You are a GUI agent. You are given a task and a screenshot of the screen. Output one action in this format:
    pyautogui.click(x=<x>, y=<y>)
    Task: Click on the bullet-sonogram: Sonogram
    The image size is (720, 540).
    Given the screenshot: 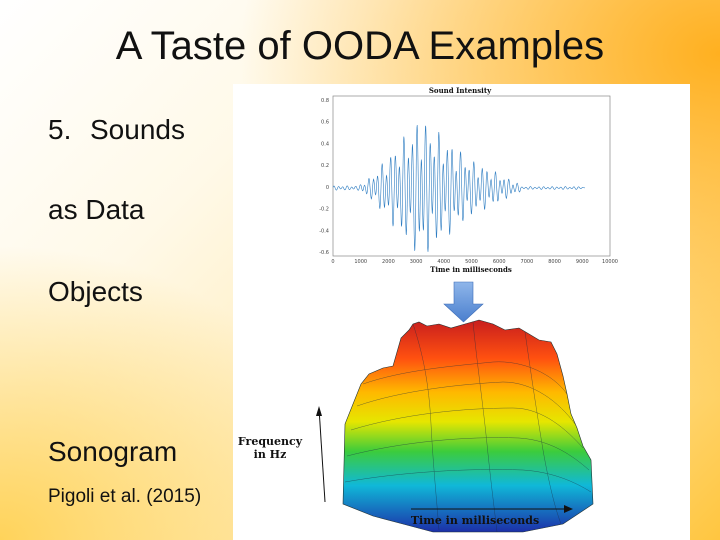 What is the action you would take?
    pyautogui.click(x=113, y=451)
    